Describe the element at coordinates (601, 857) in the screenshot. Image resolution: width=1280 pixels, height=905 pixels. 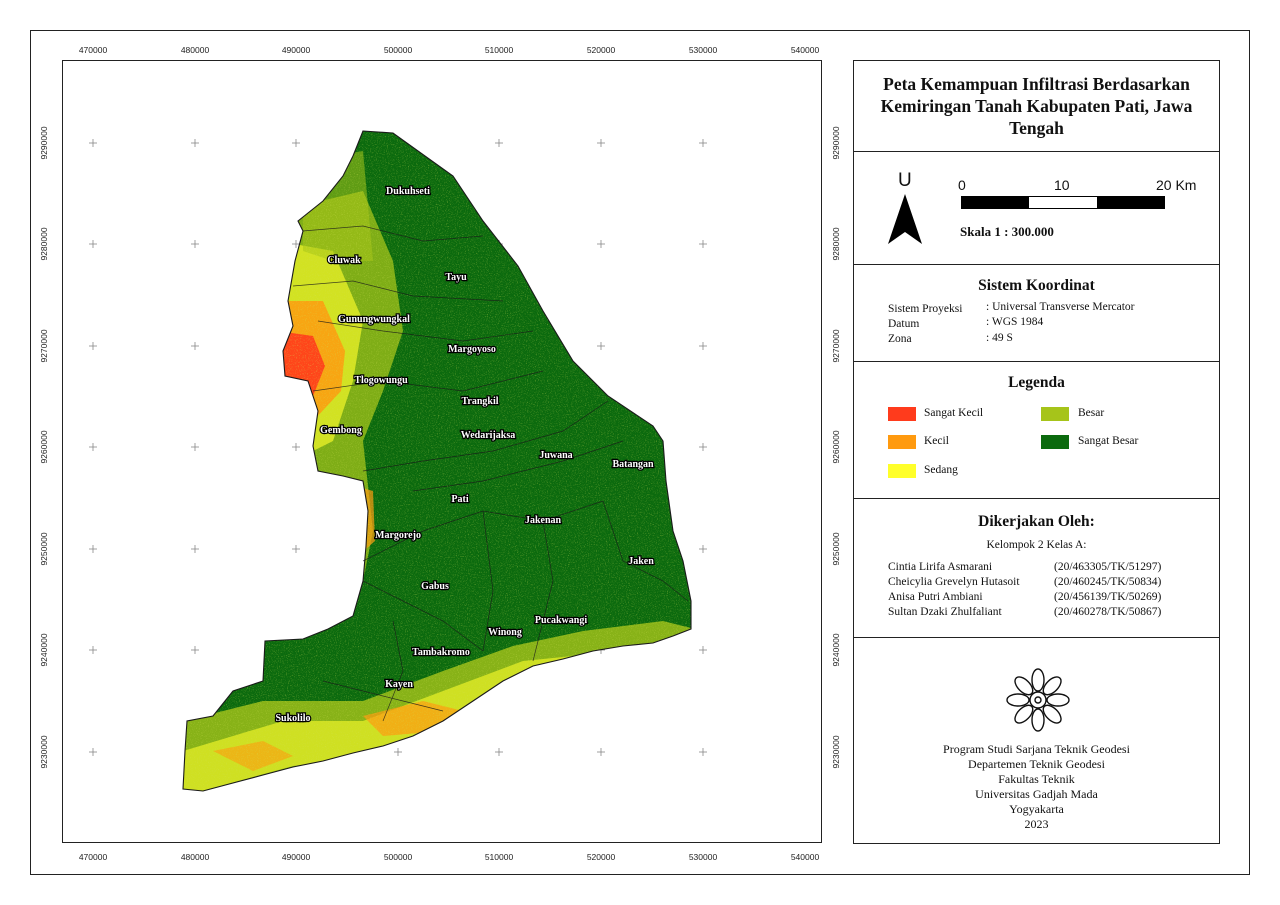
I see `x-tick-bottom-5: 520000` at that location.